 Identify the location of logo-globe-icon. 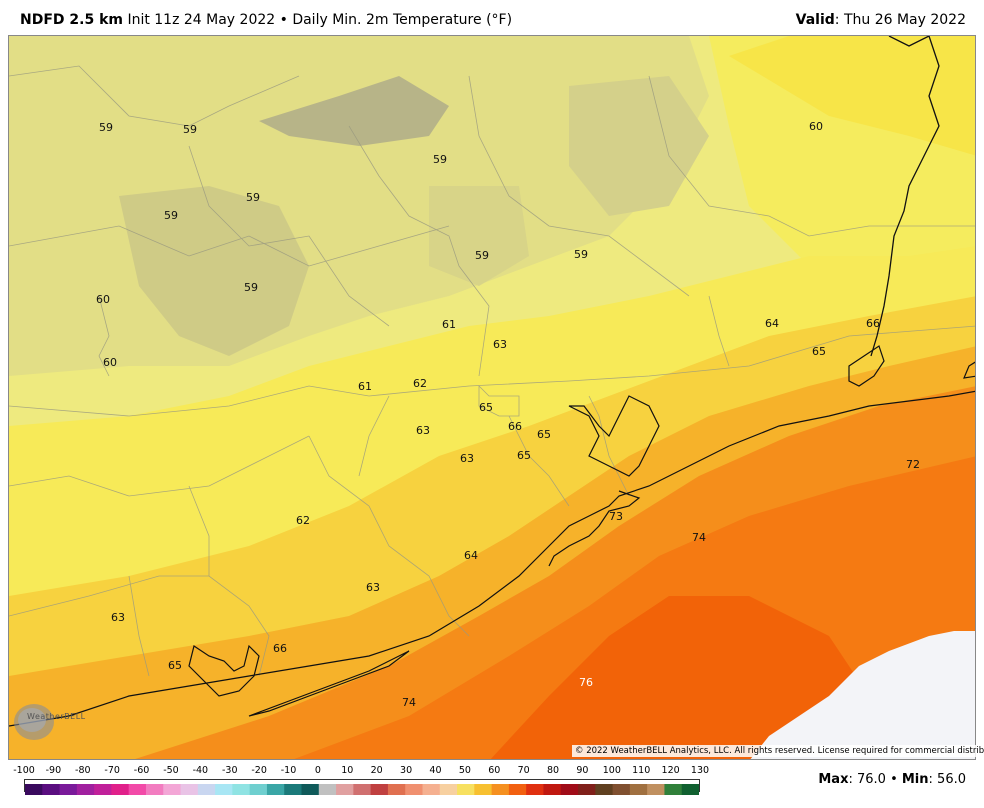
(34, 722).